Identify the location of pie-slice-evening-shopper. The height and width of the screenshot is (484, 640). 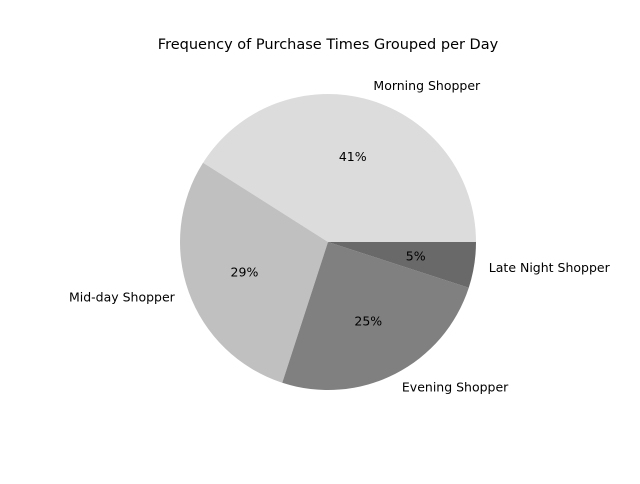
(375, 316).